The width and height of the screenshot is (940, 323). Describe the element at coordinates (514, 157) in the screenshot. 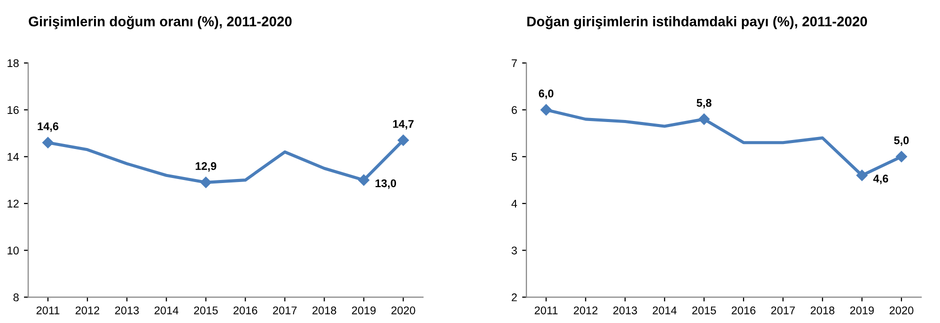

I see `y-tick-label: 5` at that location.